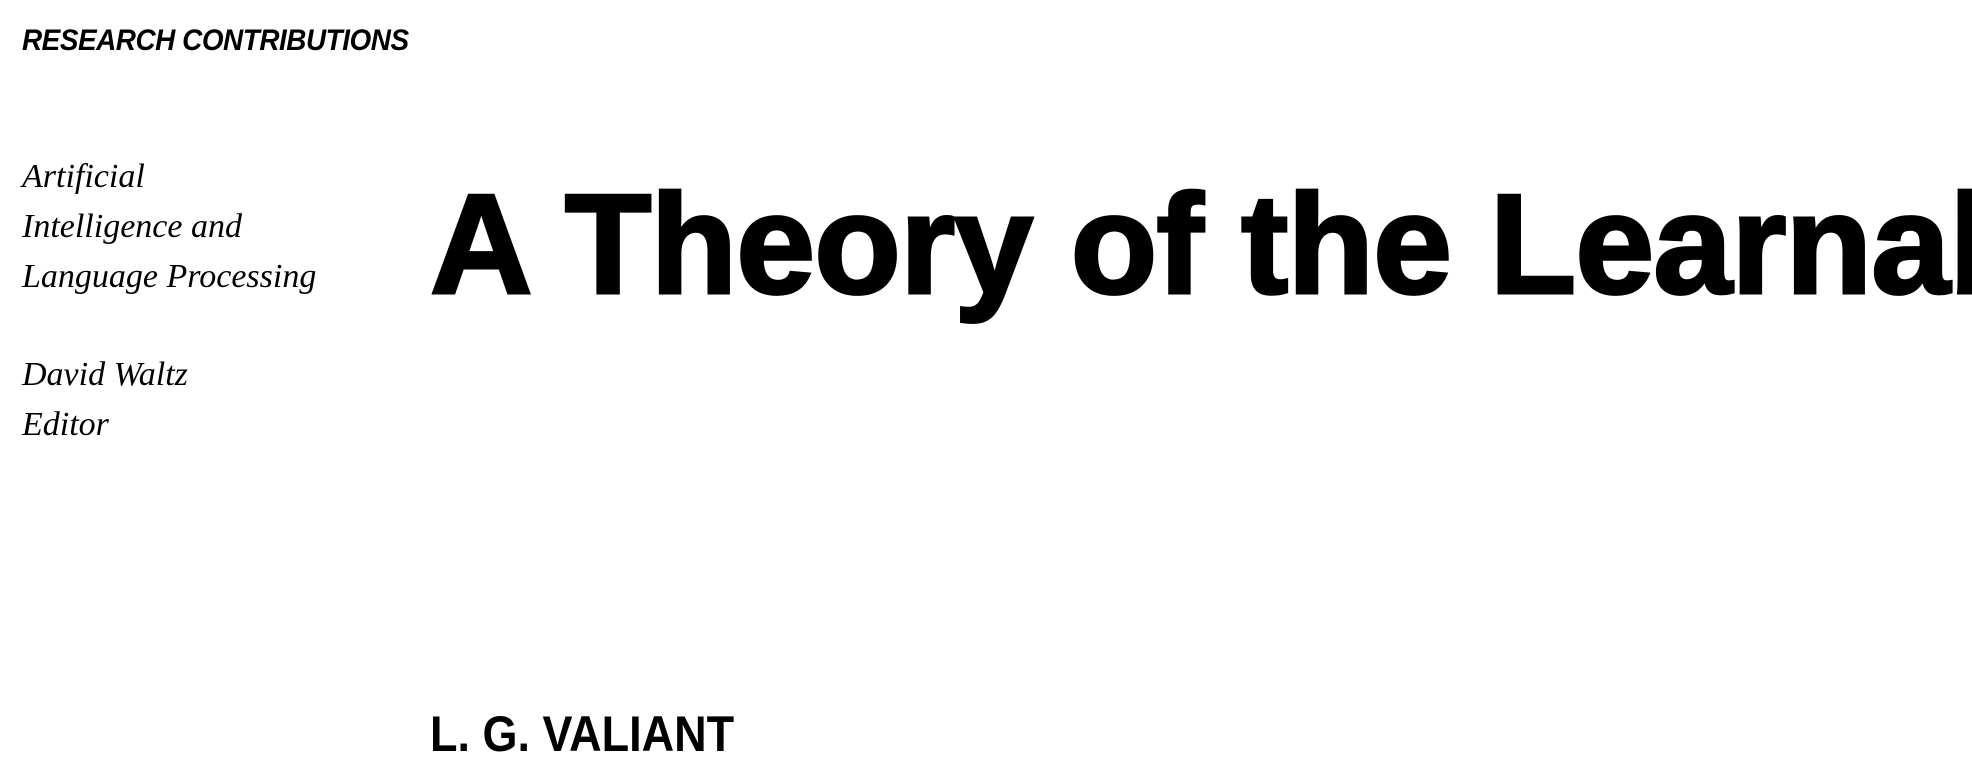 This screenshot has width=1972, height=780. I want to click on editor-name: David Waltz, so click(105, 374).